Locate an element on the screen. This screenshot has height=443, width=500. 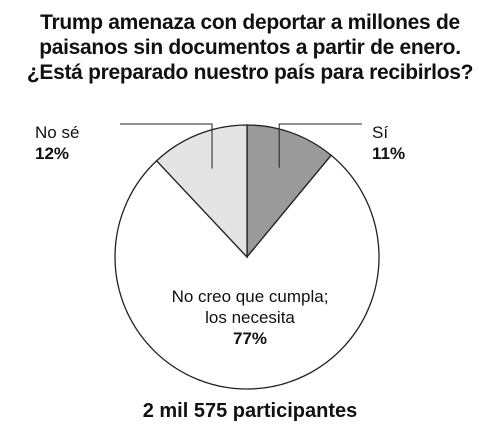
slice-label-no-se-value: 12% is located at coordinates (52, 153).